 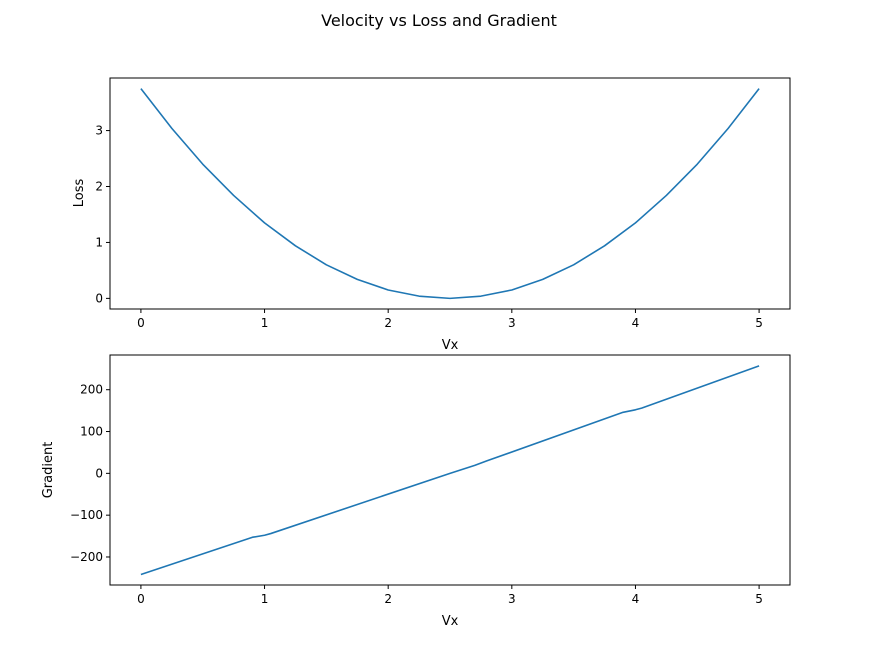 What do you see at coordinates (91, 432) in the screenshot?
I see `gradient-y-tick-label: 100` at bounding box center [91, 432].